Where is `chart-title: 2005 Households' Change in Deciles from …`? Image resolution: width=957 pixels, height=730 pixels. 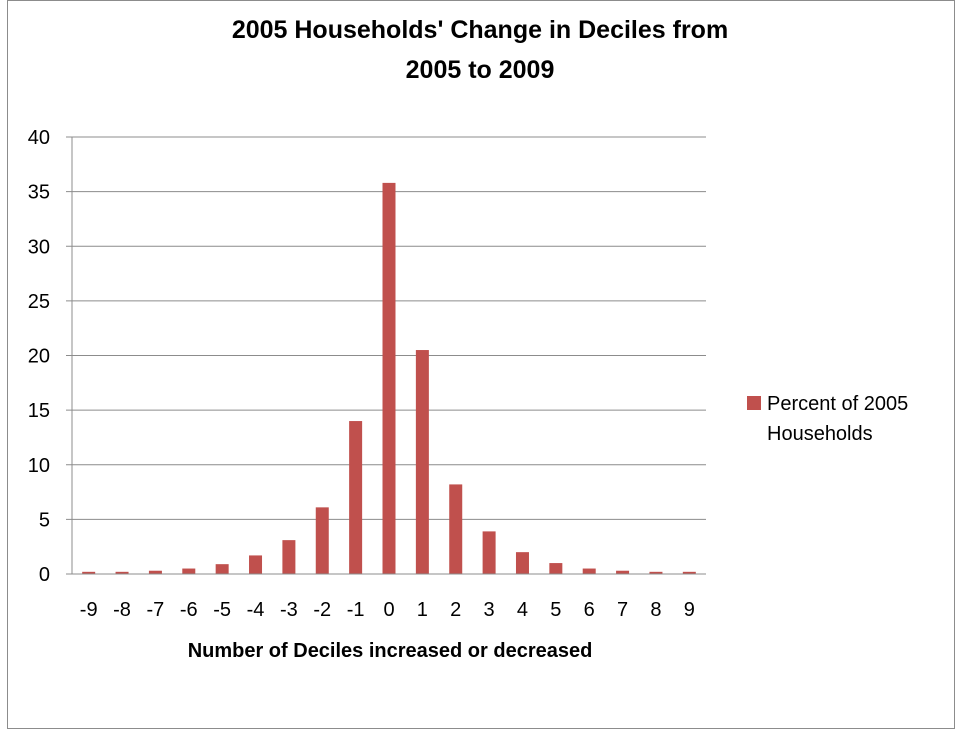
chart-title: 2005 Households' Change in Deciles from … is located at coordinates (480, 50).